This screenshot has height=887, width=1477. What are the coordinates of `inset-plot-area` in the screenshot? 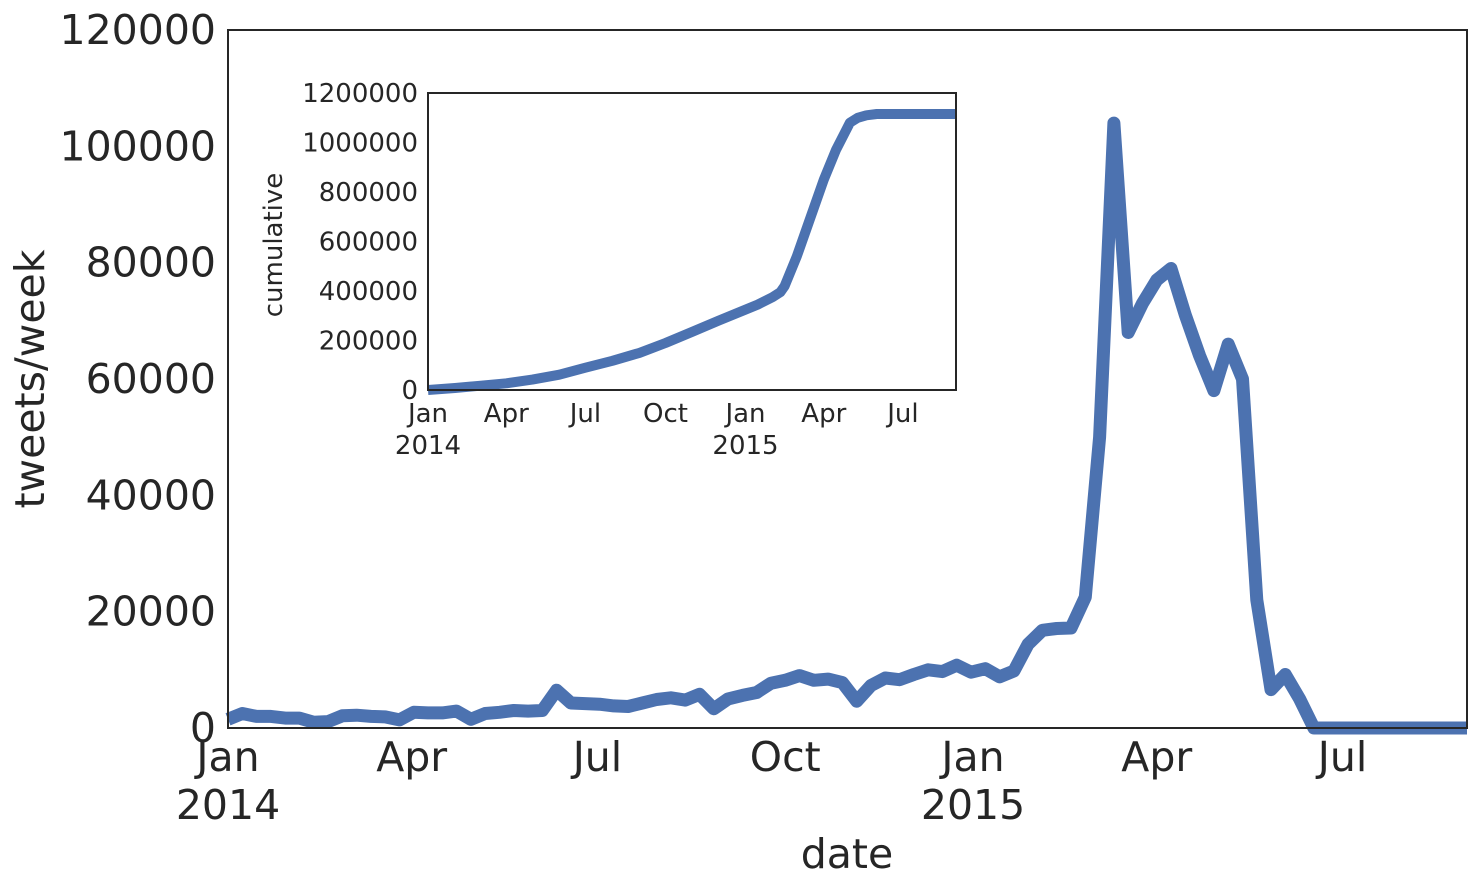 It's located at (692, 241).